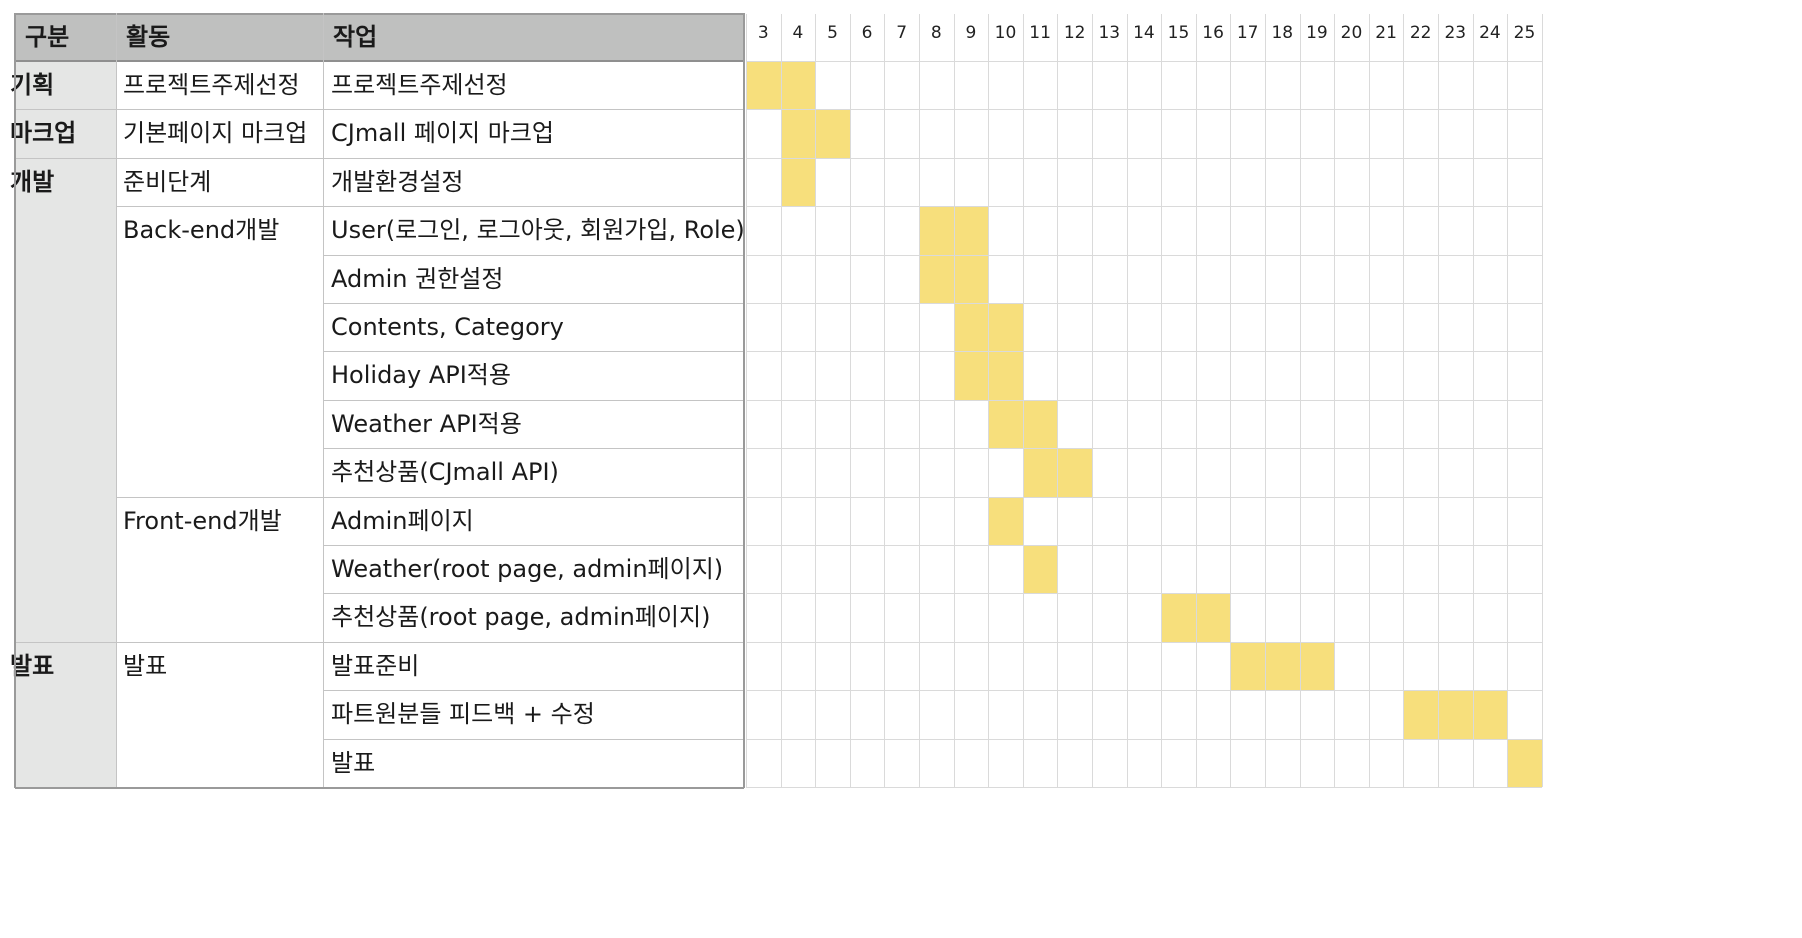 This screenshot has height=938, width=1802. What do you see at coordinates (936, 33) in the screenshot?
I see `day-label: 8` at bounding box center [936, 33].